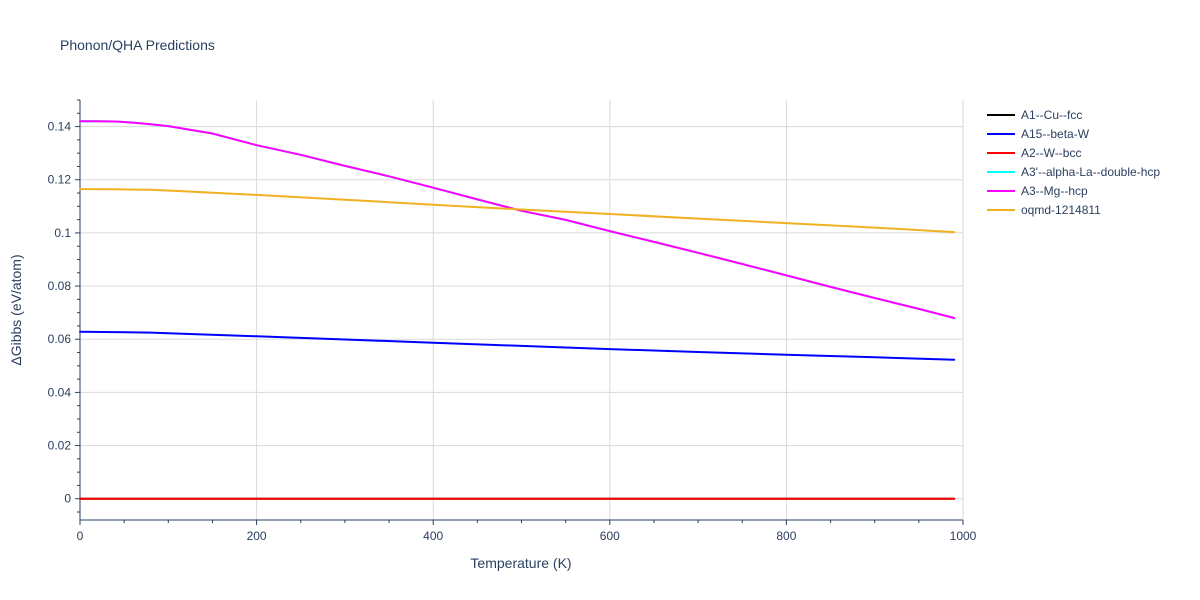  I want to click on y-tick-label: 0.02, so click(60, 446).